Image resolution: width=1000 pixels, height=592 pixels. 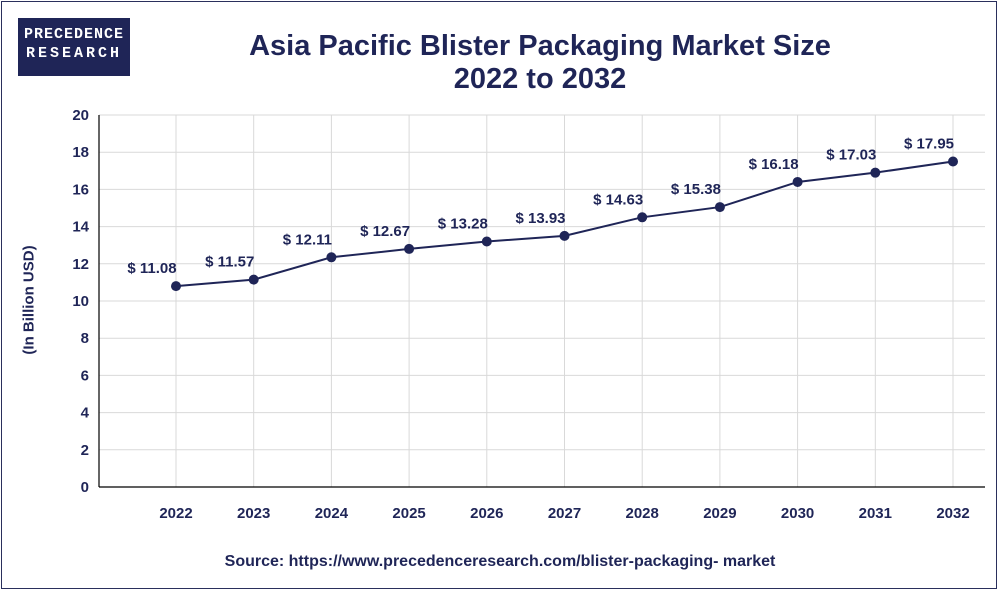 I want to click on data-label: $ 13.28, so click(x=463, y=223).